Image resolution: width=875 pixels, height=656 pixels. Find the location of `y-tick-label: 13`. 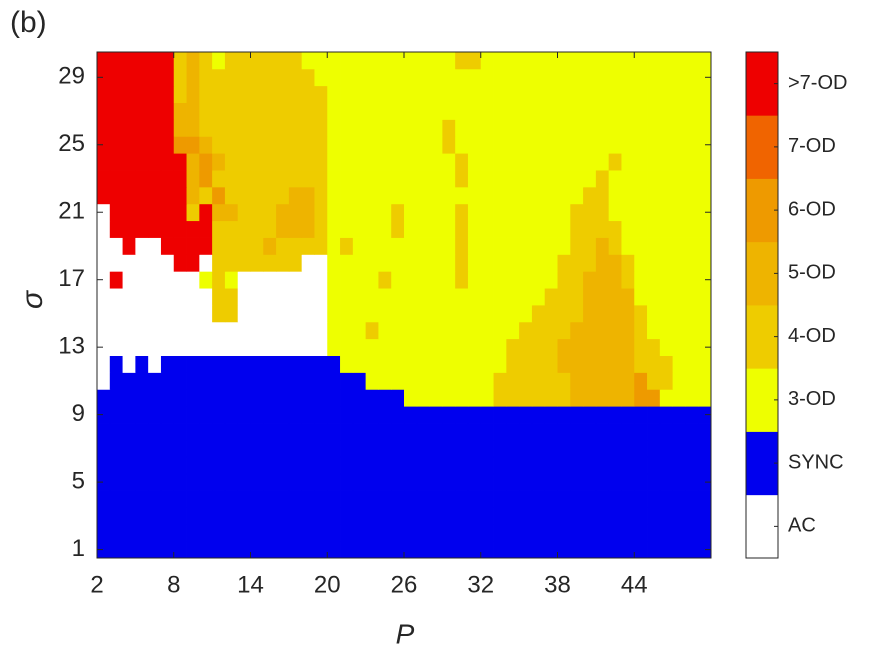

y-tick-label: 13 is located at coordinates (71, 346).